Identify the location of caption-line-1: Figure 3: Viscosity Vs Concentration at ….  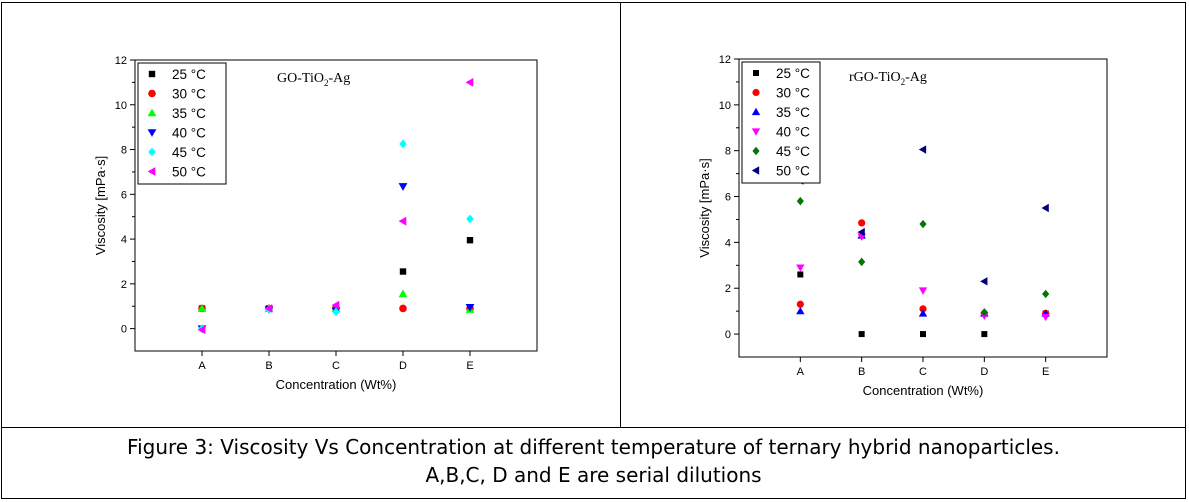
(593, 447).